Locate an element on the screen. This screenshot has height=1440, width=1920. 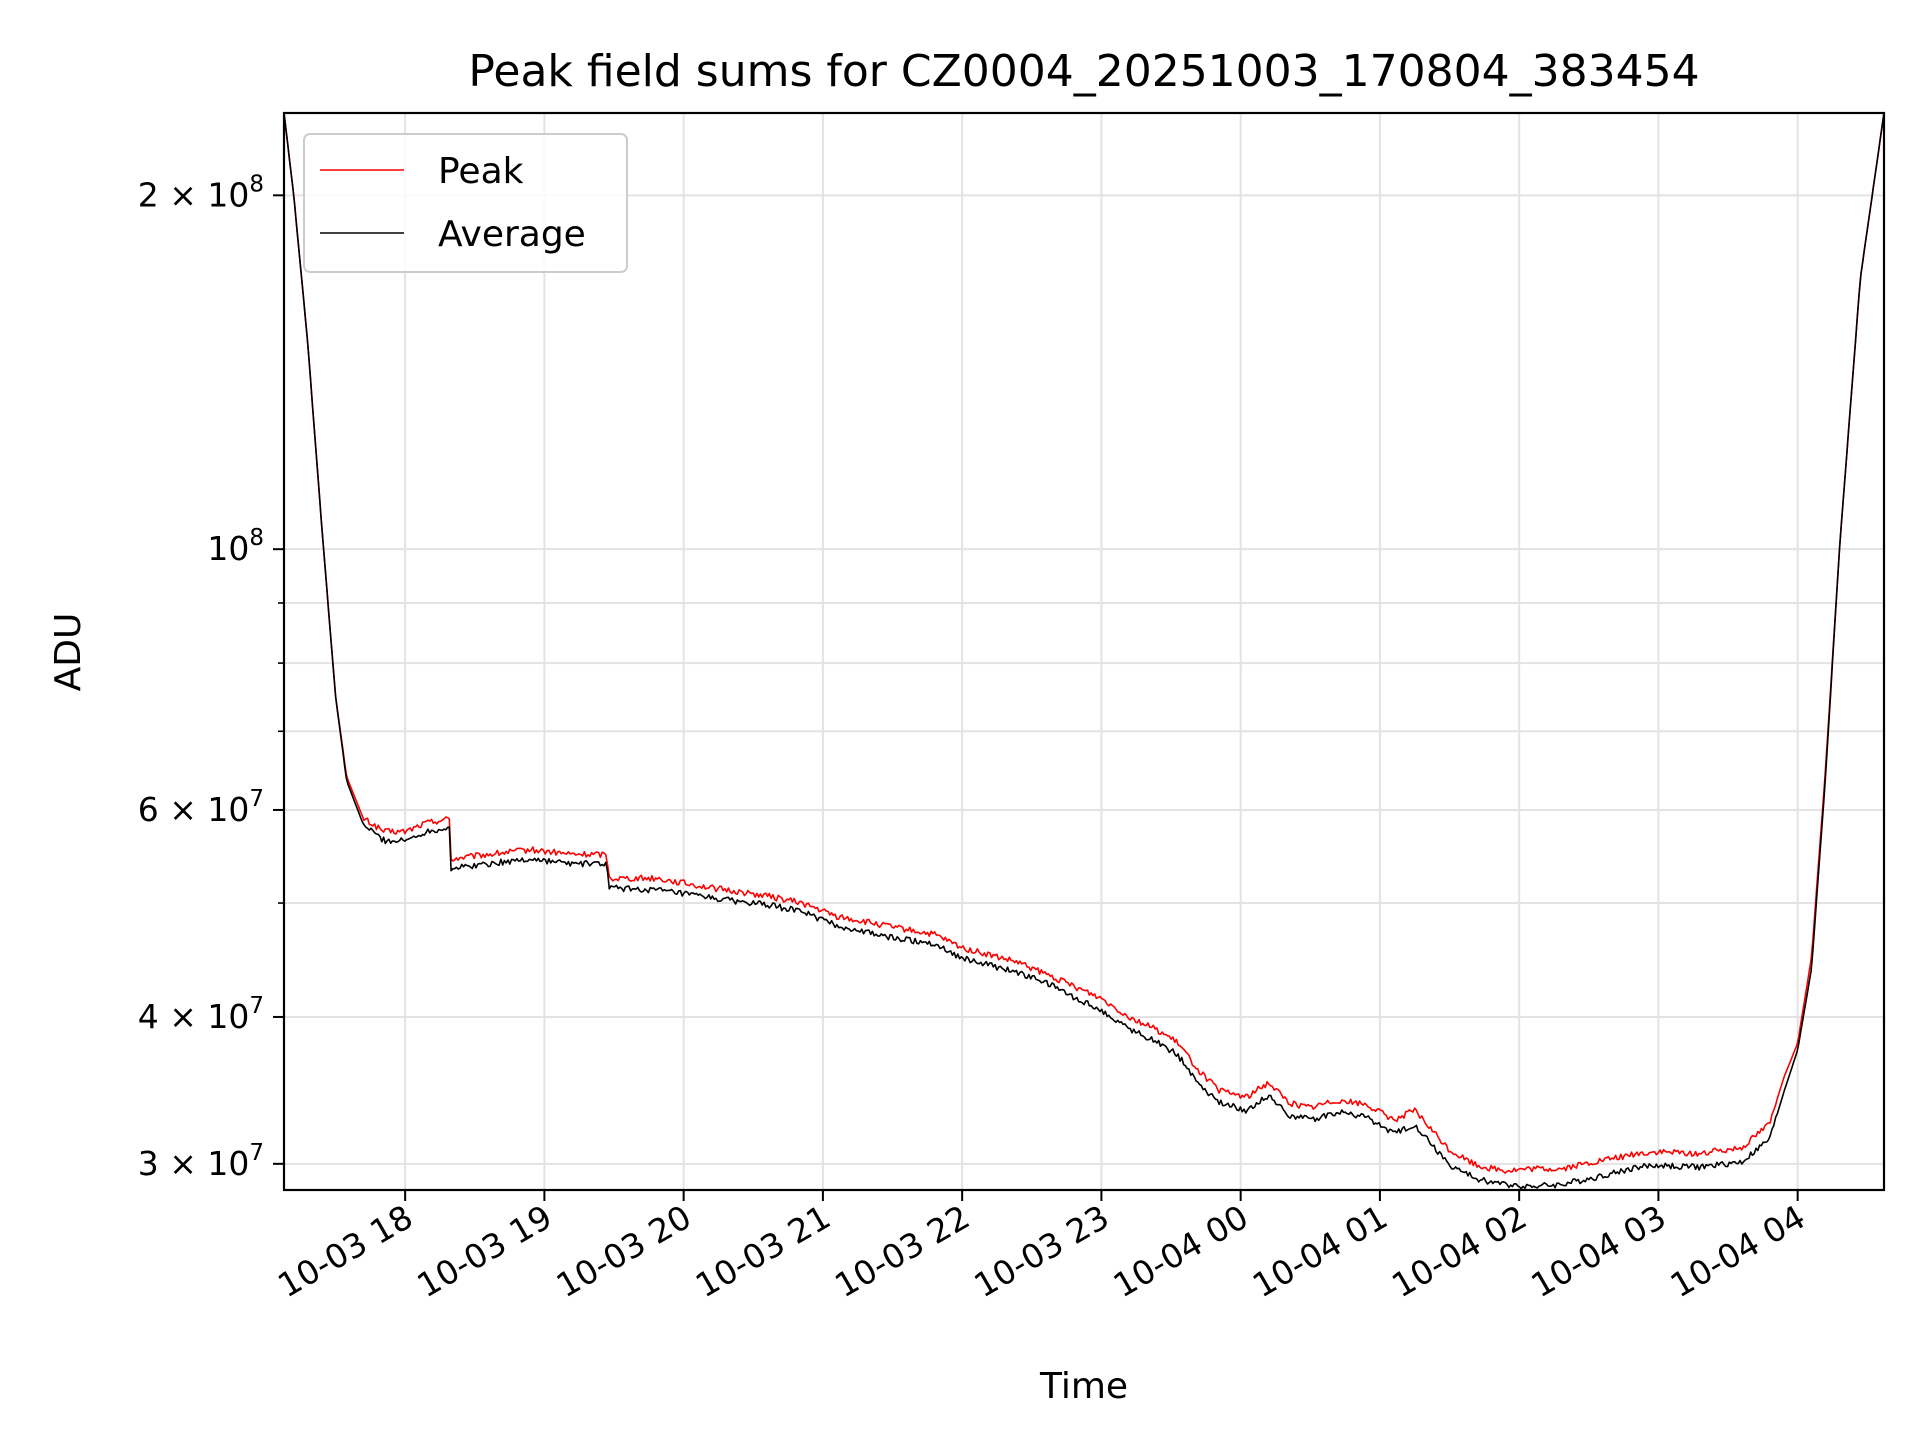
y-tick-label: 4 × 107 is located at coordinates (201, 1014).